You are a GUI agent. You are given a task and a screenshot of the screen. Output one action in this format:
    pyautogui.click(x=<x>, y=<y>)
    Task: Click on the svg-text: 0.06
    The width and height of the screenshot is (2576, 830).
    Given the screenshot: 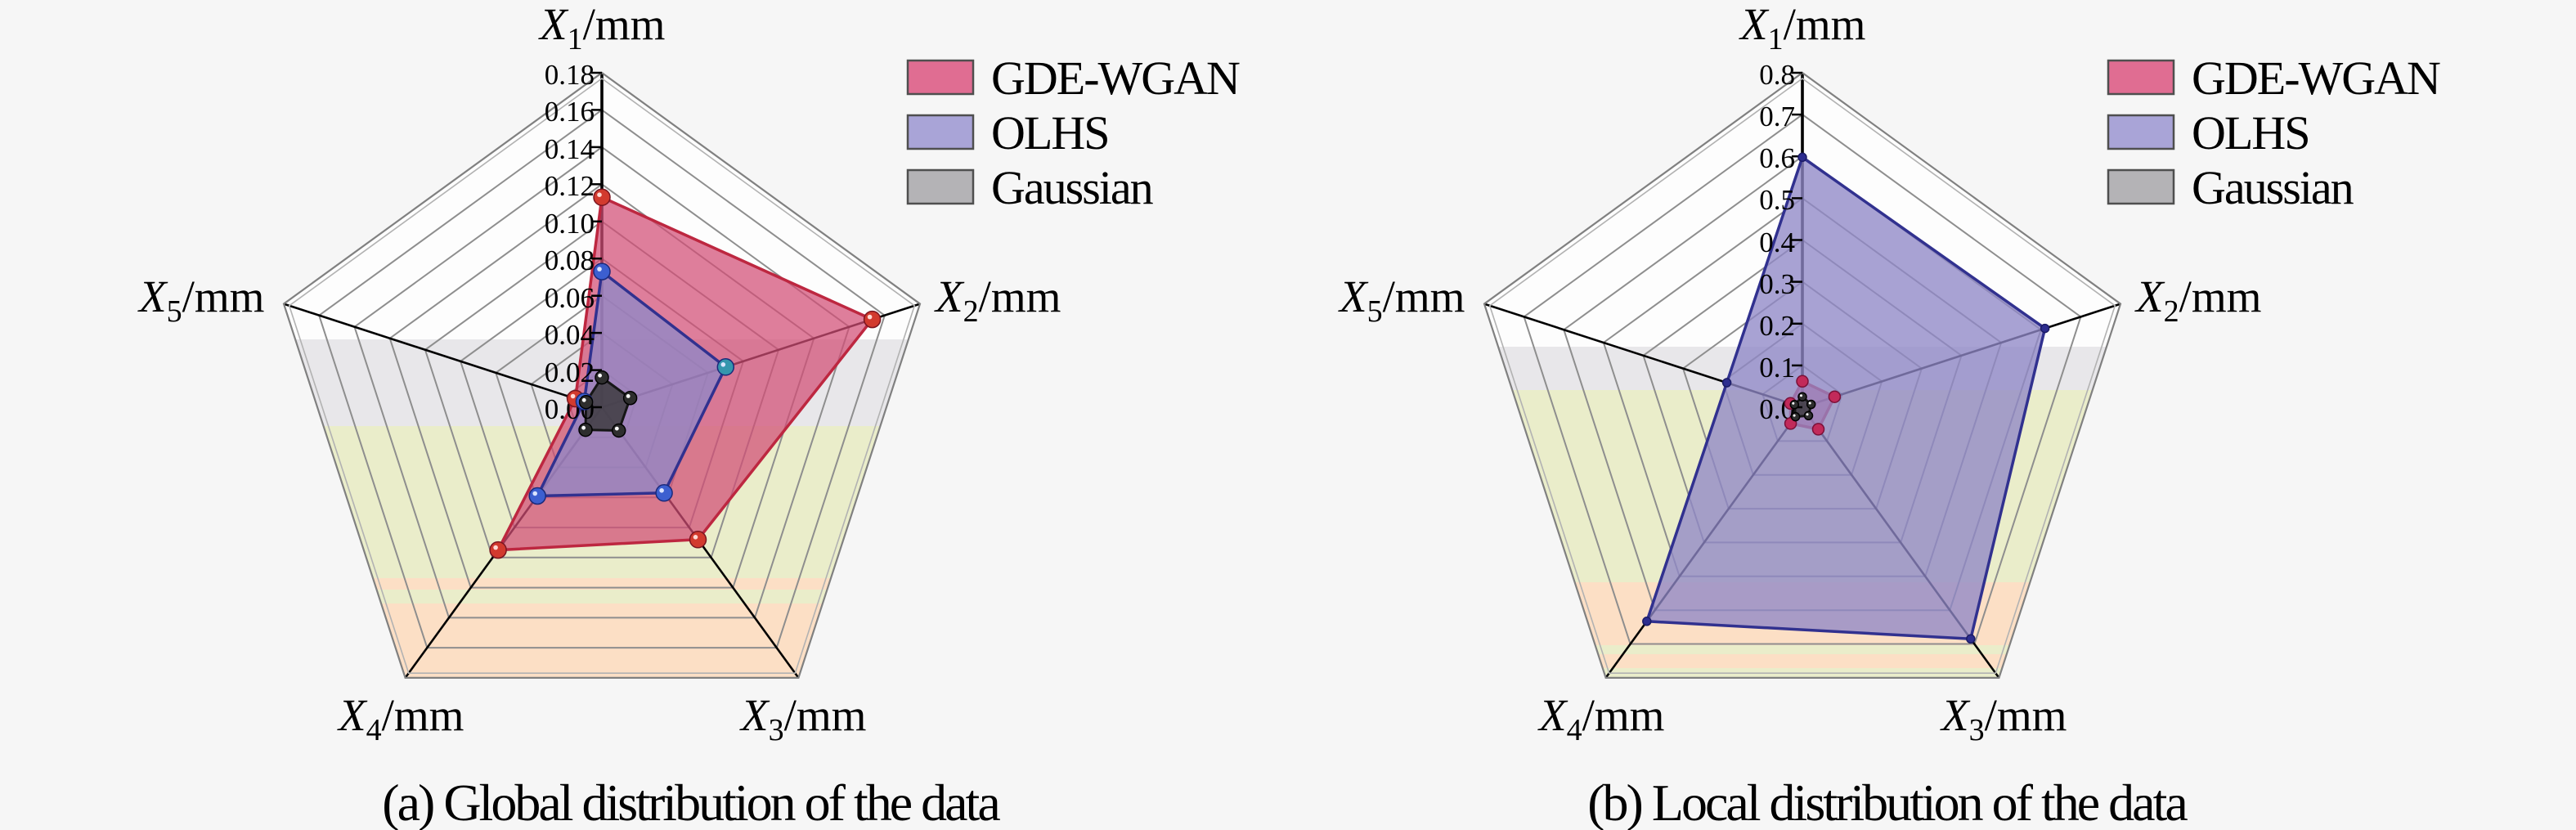 What is the action you would take?
    pyautogui.click(x=570, y=298)
    